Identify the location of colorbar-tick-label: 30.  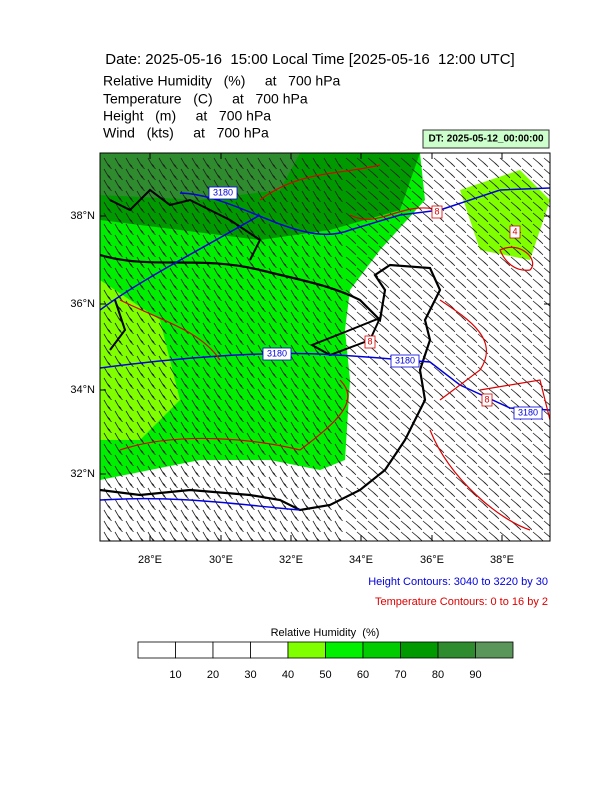
(250, 675).